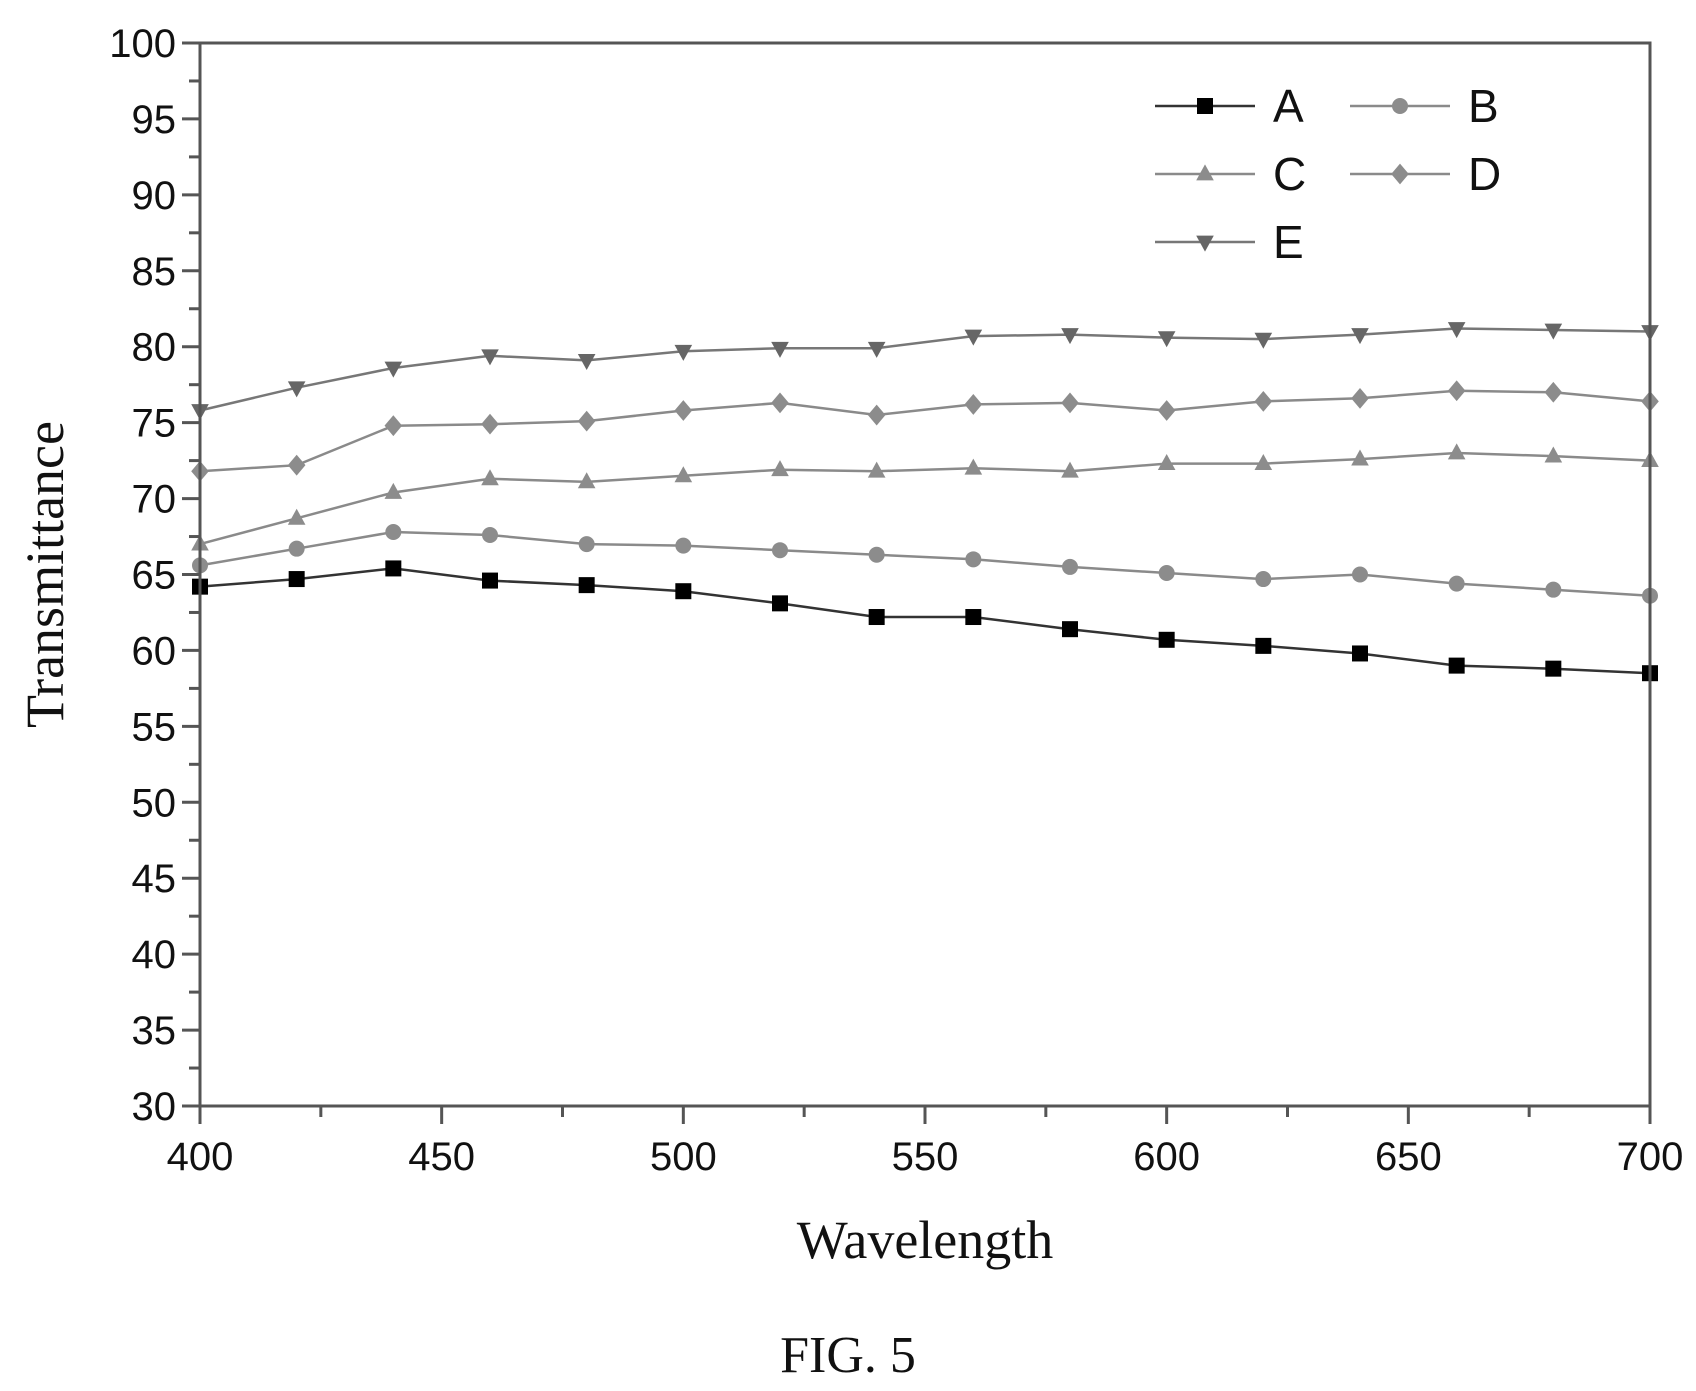 This screenshot has height=1391, width=1696. Describe the element at coordinates (1288, 106) in the screenshot. I see `legend-label: A` at that location.